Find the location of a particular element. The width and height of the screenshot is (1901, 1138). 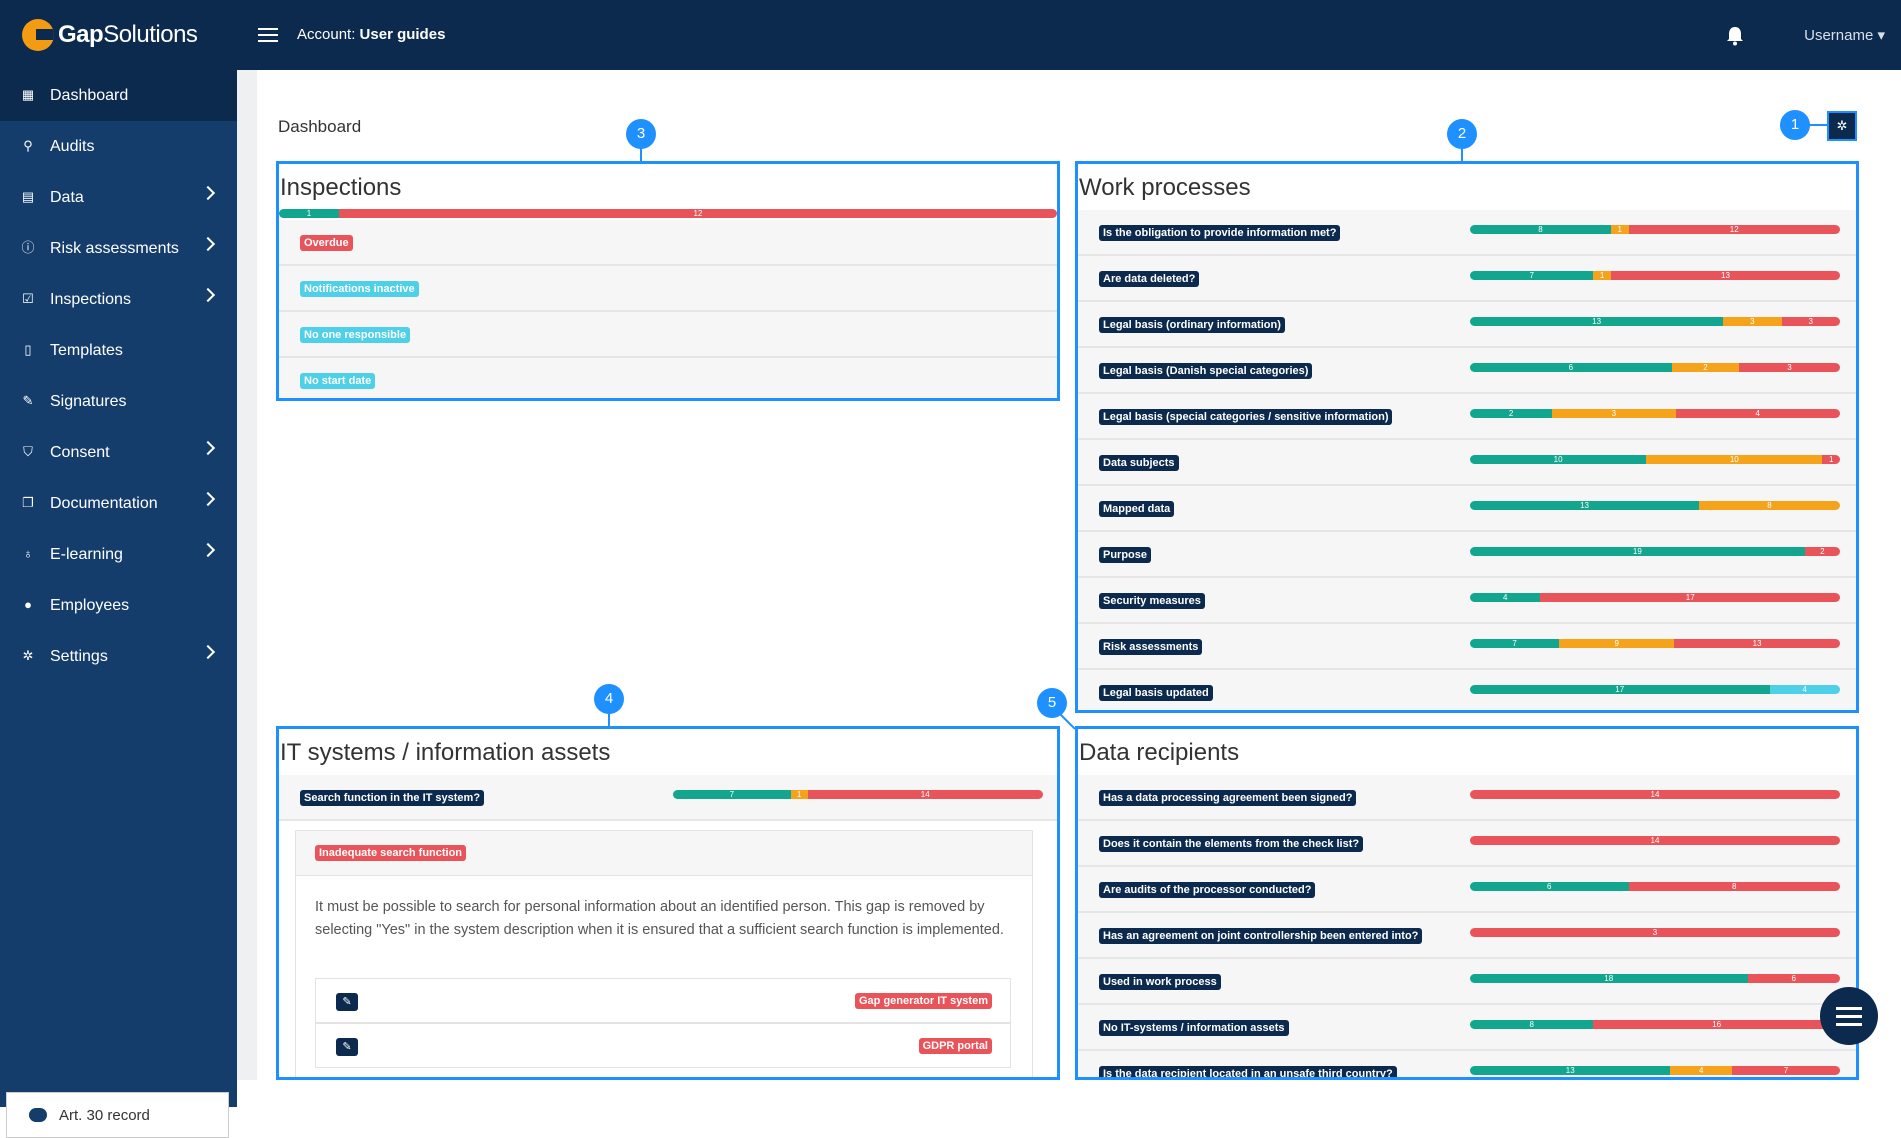

question-label: Security measures is located at coordinates (1152, 601).